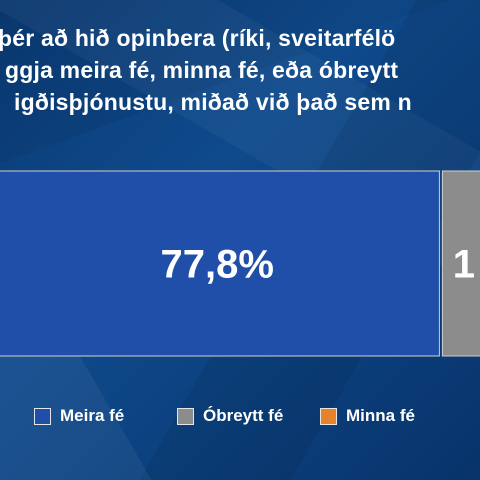 This screenshot has height=480, width=480. What do you see at coordinates (216, 265) in the screenshot?
I see `bar-value-label-0: 77,8%` at bounding box center [216, 265].